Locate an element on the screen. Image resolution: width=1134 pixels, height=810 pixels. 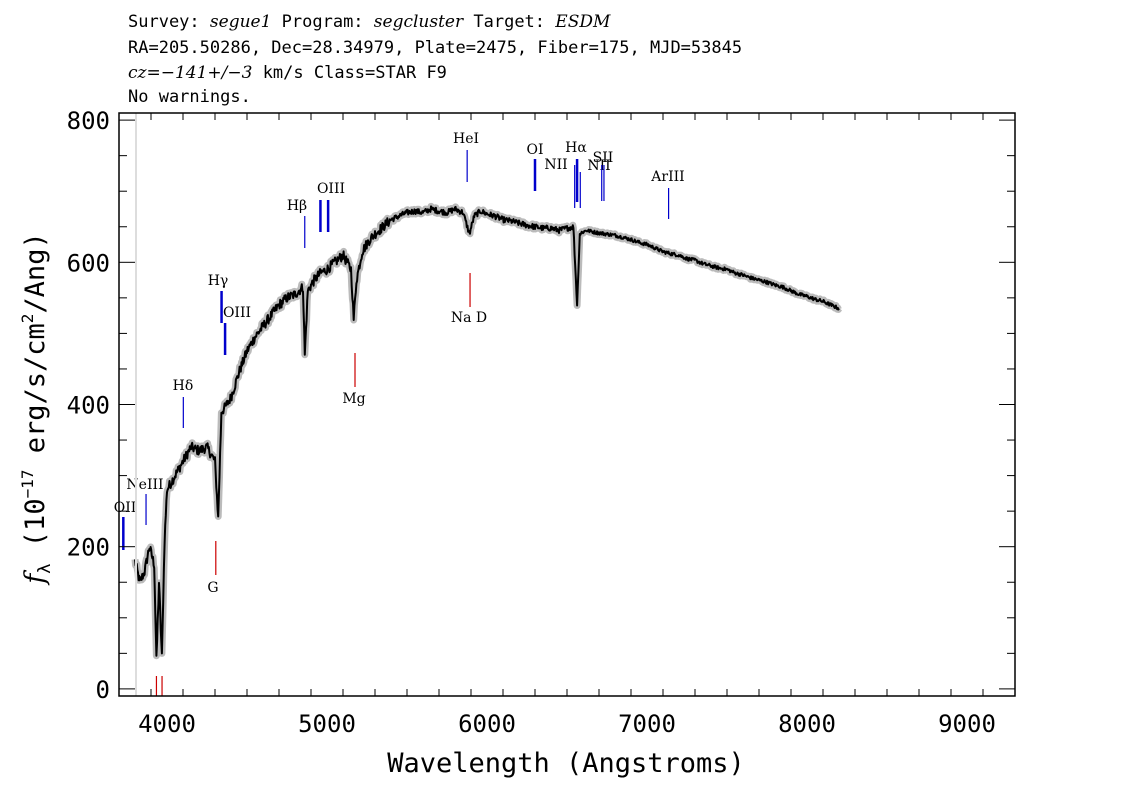
survey-label: Survey: is located at coordinates (164, 22).